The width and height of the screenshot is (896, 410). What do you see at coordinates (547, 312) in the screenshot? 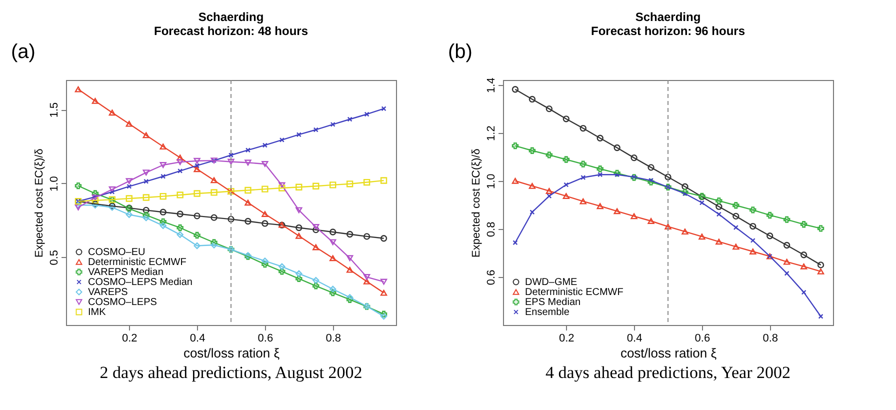
I see `legend-label: Ensemble` at bounding box center [547, 312].